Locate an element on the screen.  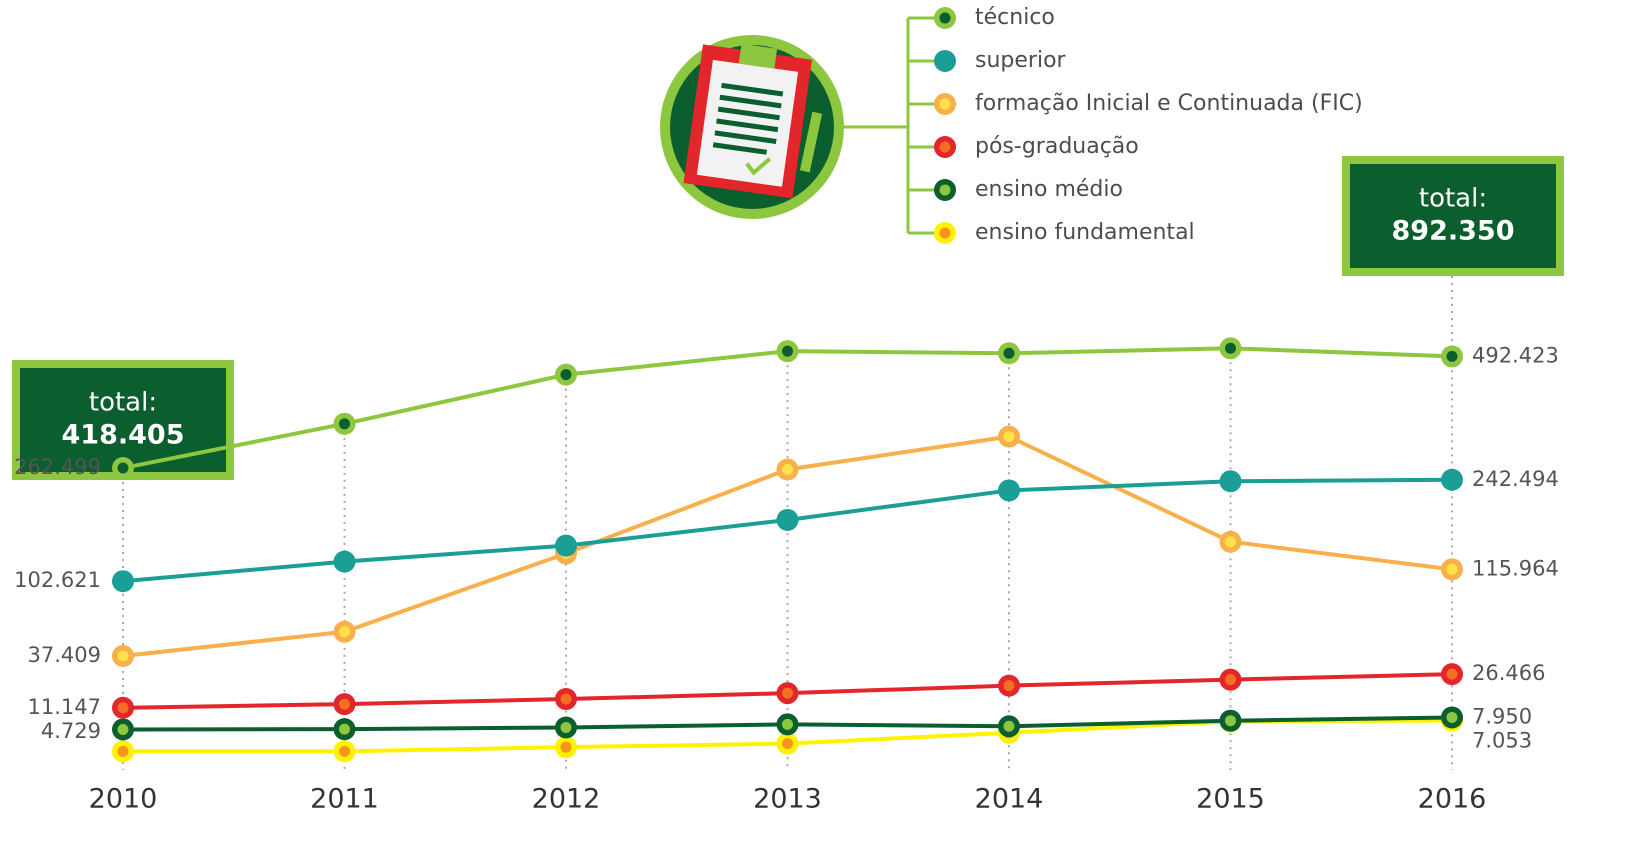
legend-label: técnico is located at coordinates (1015, 17).